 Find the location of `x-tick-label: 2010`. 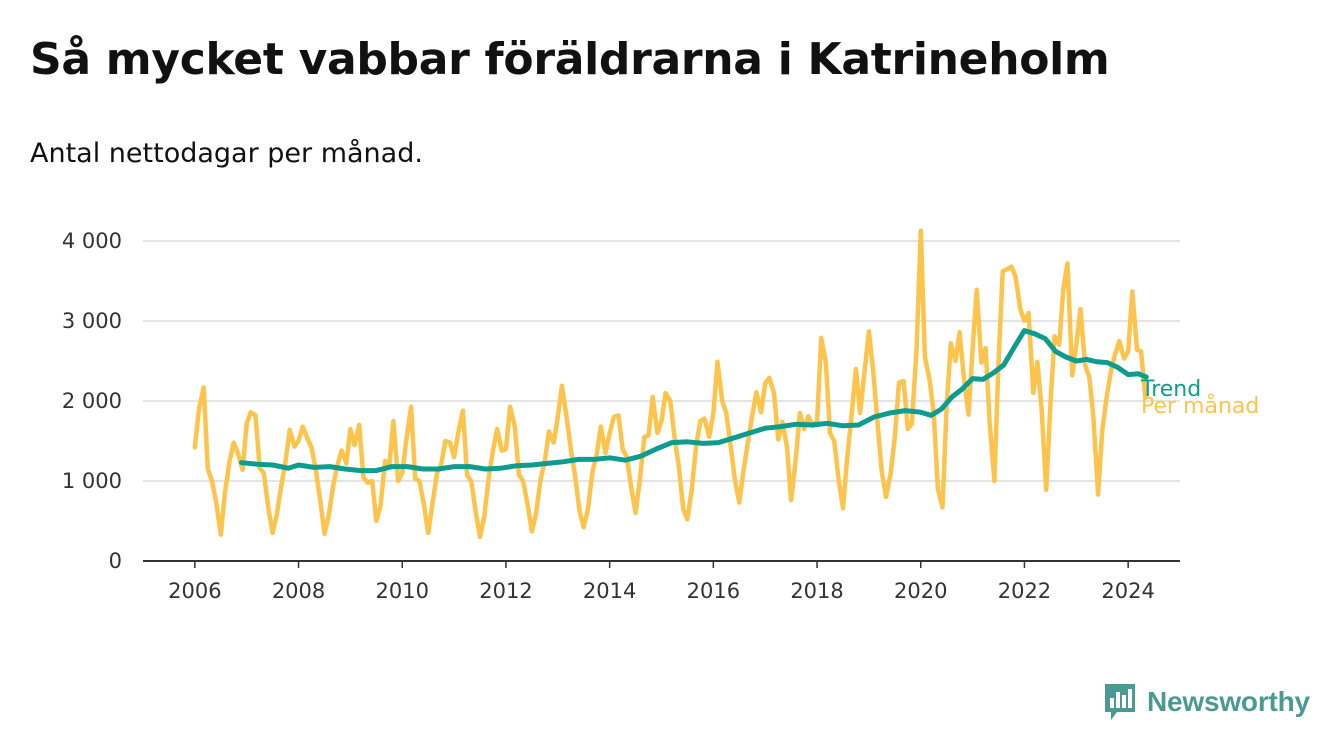

x-tick-label: 2010 is located at coordinates (402, 591).